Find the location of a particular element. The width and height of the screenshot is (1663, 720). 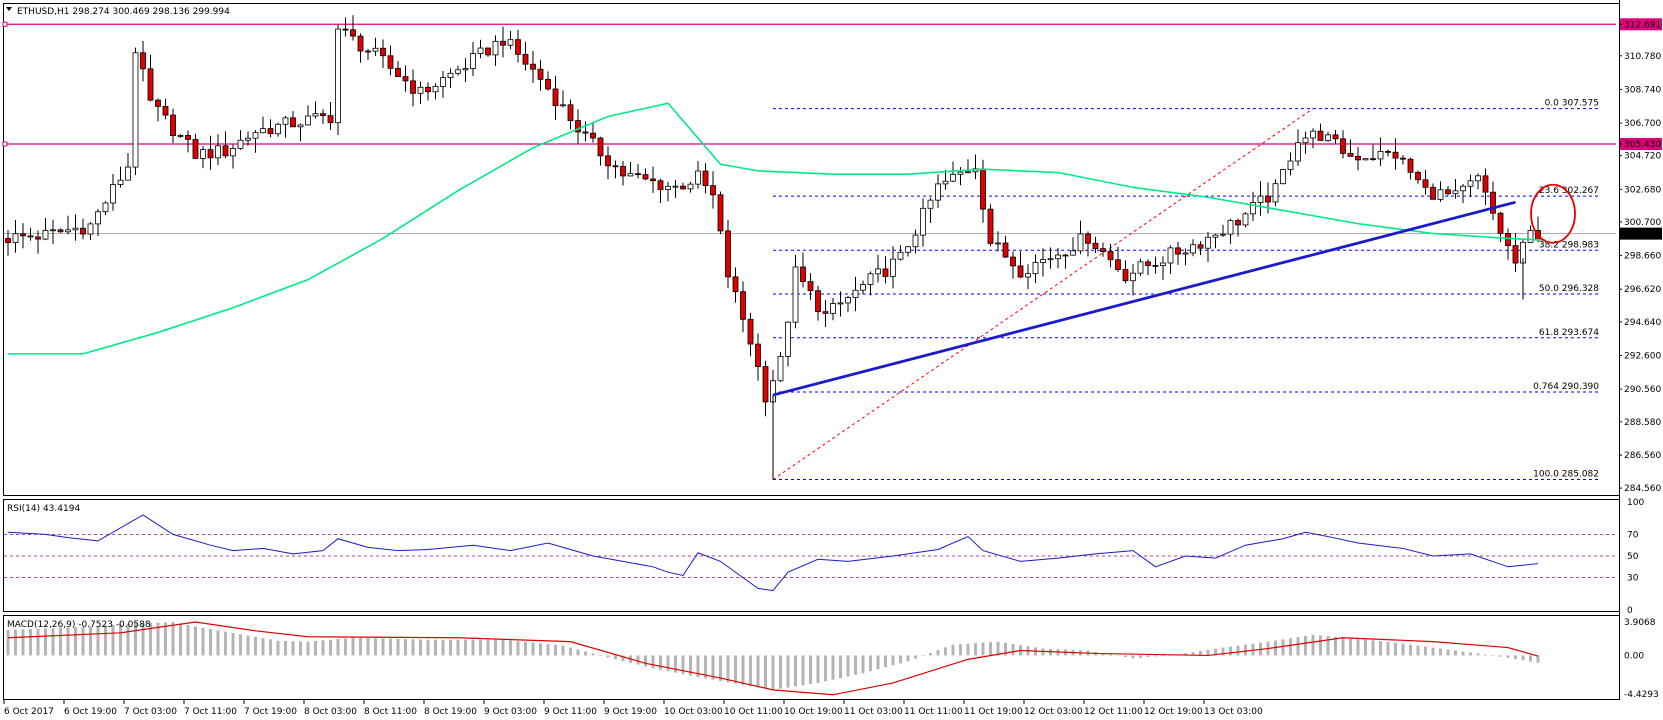

y-tick-label: 294.640 is located at coordinates (1642, 323).